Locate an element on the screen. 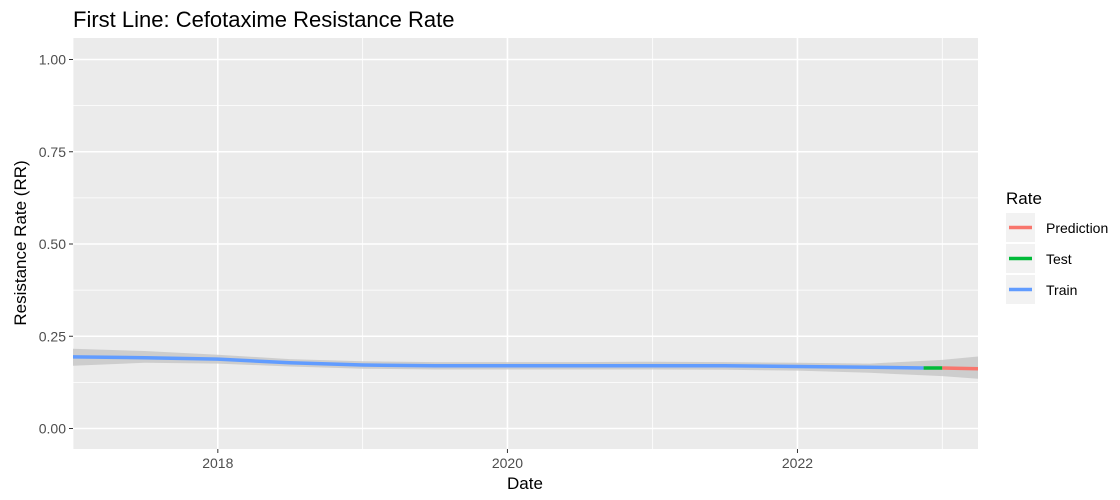 This screenshot has height=500, width=1120. y-tick-label: 0.00 is located at coordinates (52, 429).